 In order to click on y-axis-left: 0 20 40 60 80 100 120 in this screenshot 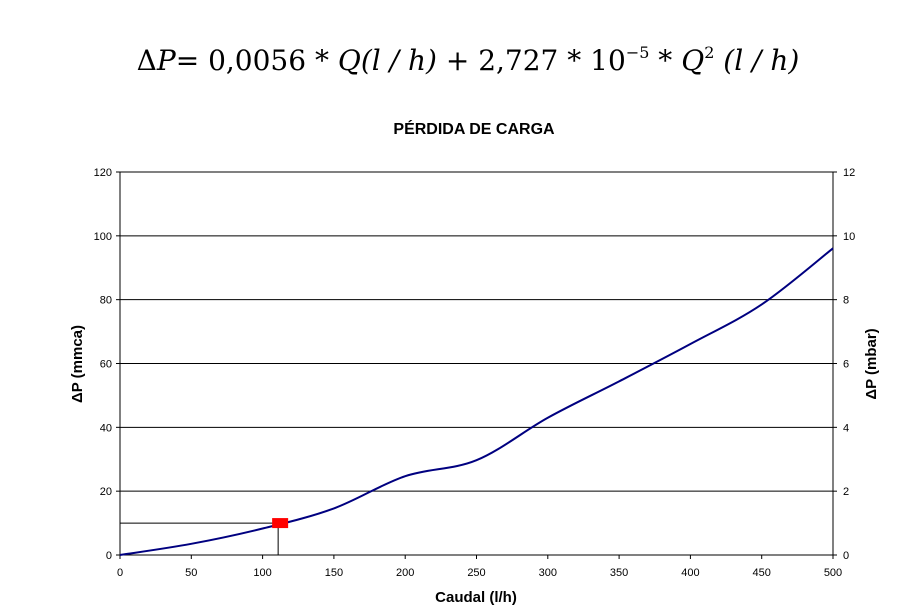, I will do `click(107, 364)`.